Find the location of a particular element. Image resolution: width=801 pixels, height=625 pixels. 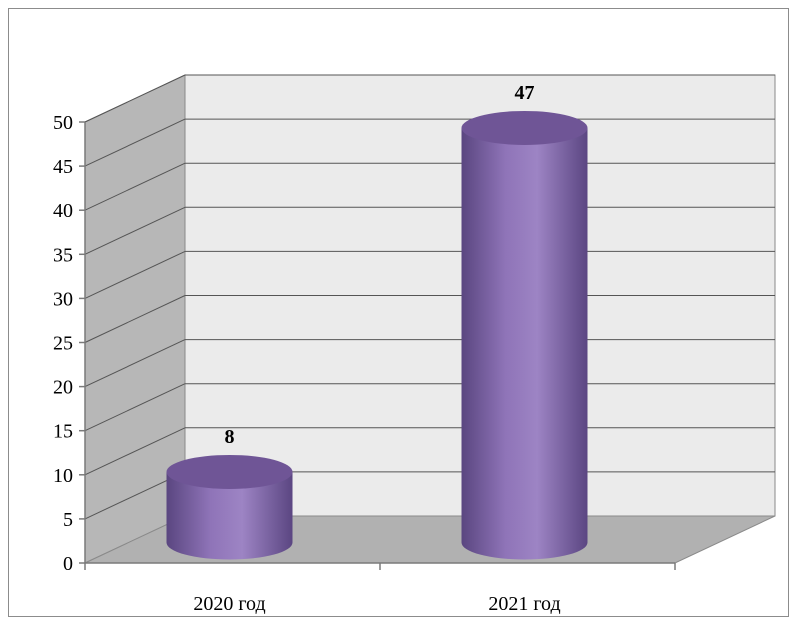

bar-2021-год is located at coordinates (524, 335).